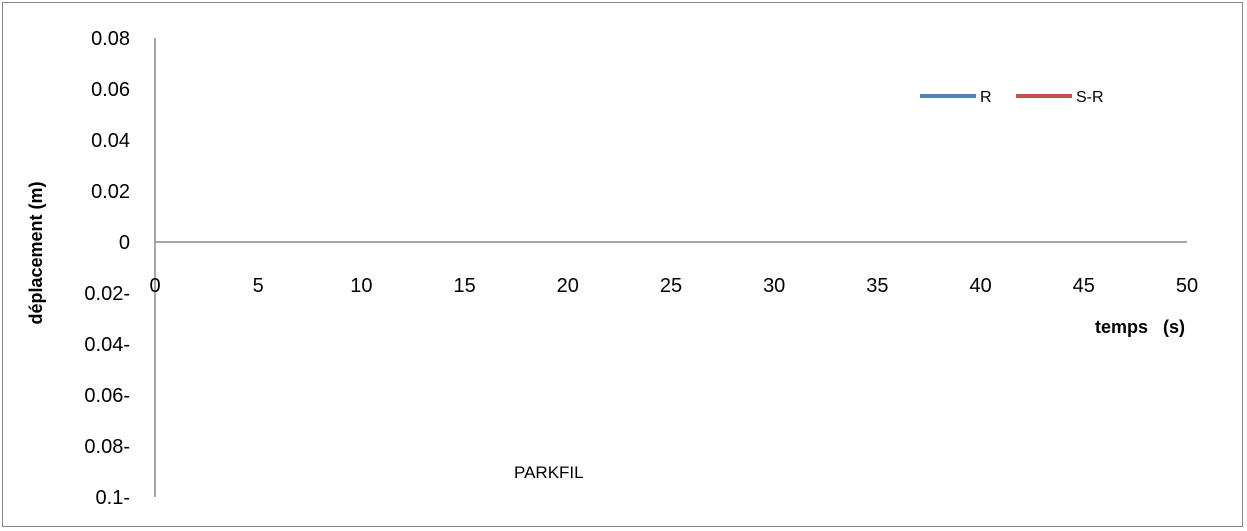  What do you see at coordinates (877, 286) in the screenshot?
I see `x-tick-label: 35` at bounding box center [877, 286].